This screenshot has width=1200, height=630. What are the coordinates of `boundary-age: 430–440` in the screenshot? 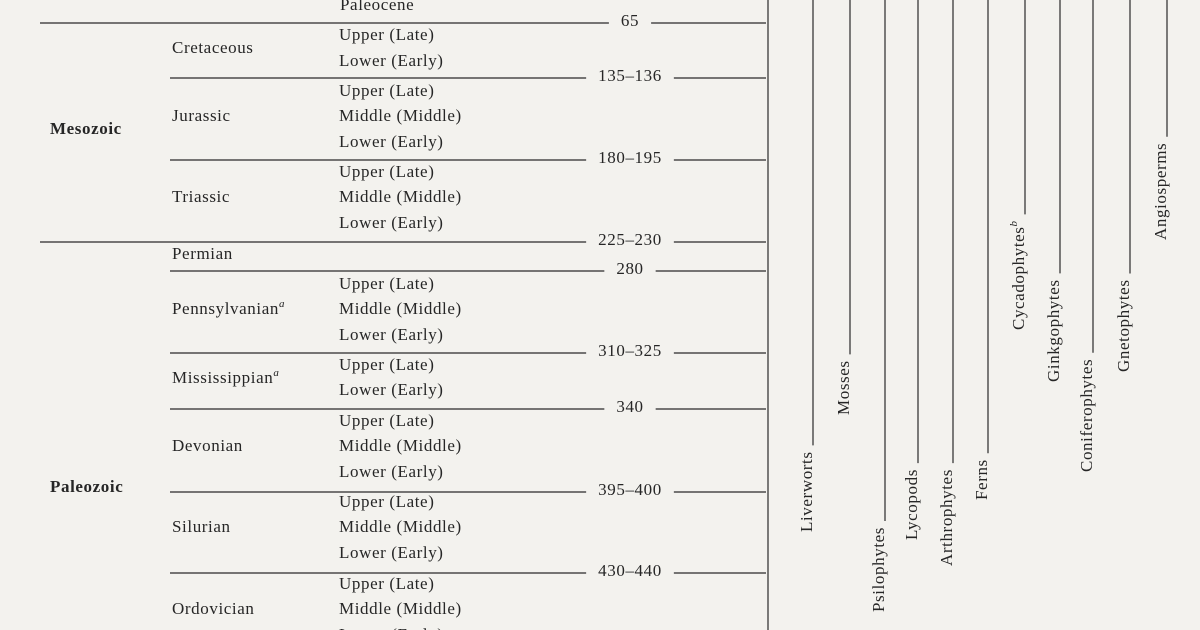 It's located at (630, 570).